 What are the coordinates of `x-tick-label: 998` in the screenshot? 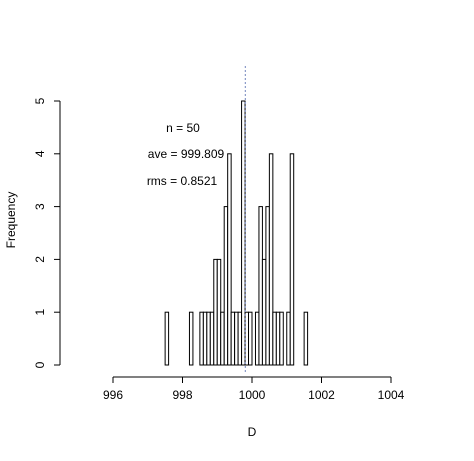 It's located at (182, 395).